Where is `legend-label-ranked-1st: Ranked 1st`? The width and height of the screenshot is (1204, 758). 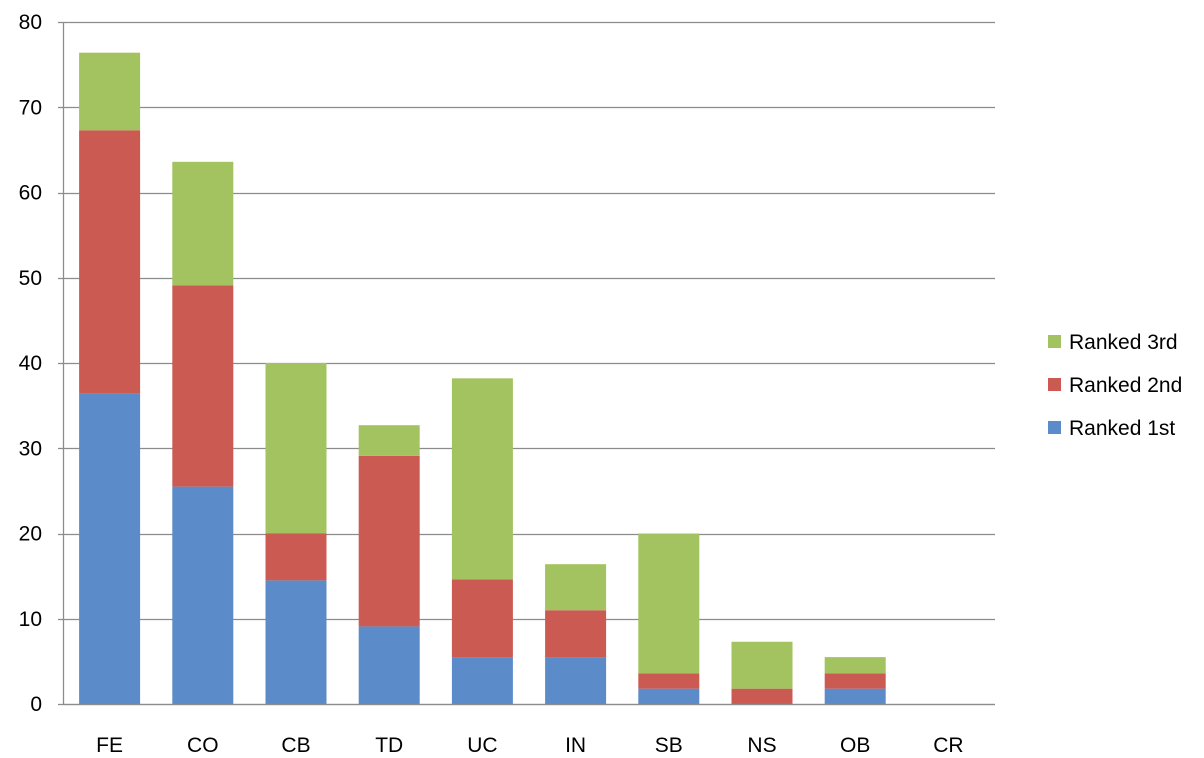 legend-label-ranked-1st: Ranked 1st is located at coordinates (1122, 428).